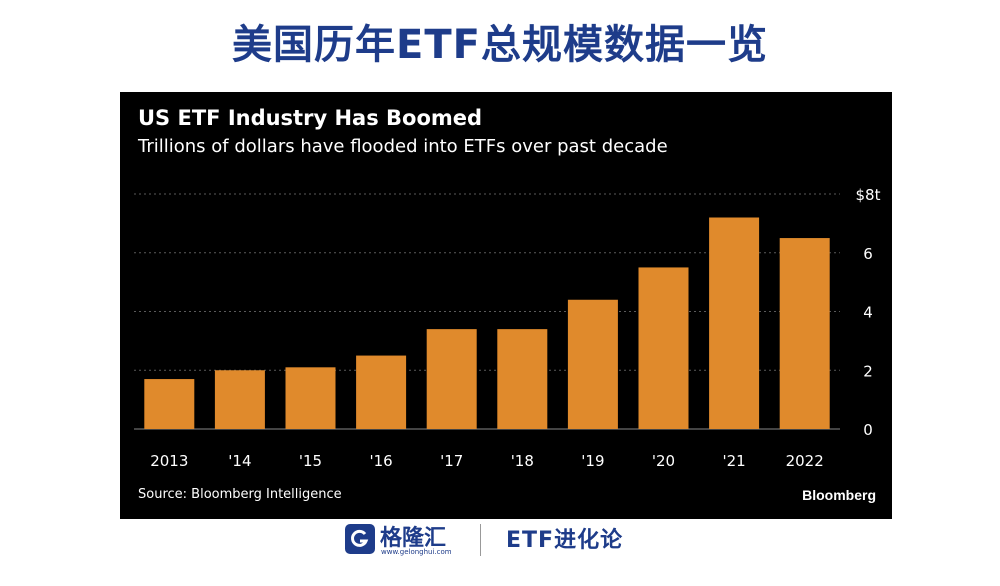  What do you see at coordinates (663, 461) in the screenshot?
I see `x-tick-label: '20` at bounding box center [663, 461].